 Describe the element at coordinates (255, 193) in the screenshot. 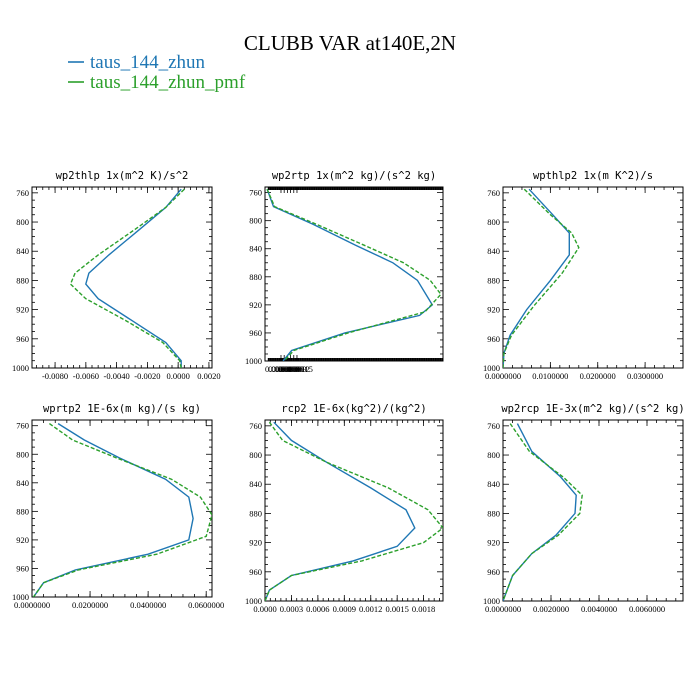

I see `y-tick-label-wp2rtp: 760` at that location.